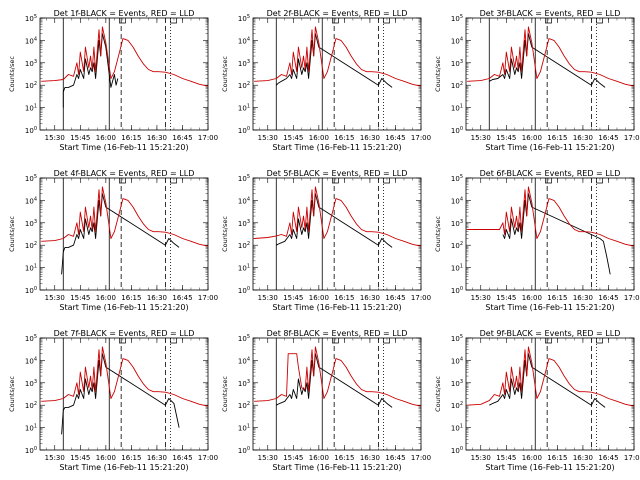 The image size is (640, 480). I want to click on chart-title: Det 2f-BLACK = Events, RED = LLD, so click(337, 13).